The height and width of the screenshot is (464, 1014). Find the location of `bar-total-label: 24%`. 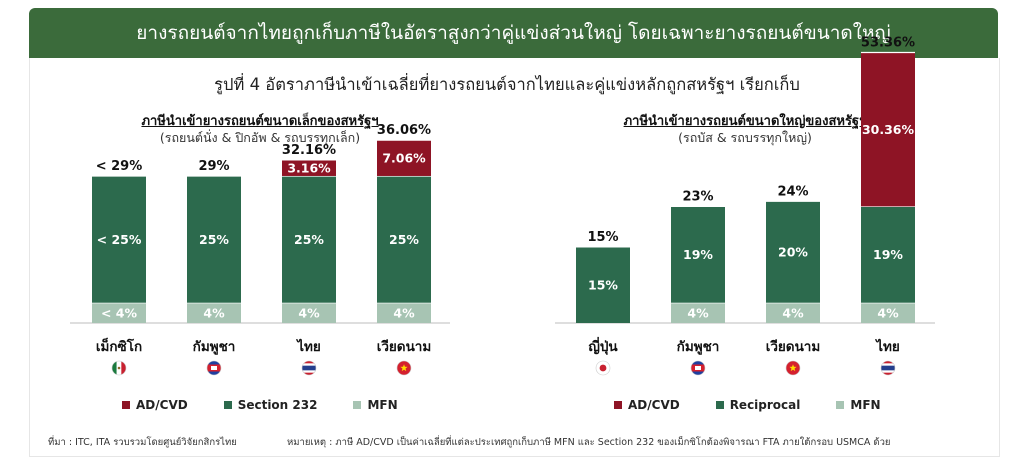

bar-total-label: 24% is located at coordinates (792, 191).